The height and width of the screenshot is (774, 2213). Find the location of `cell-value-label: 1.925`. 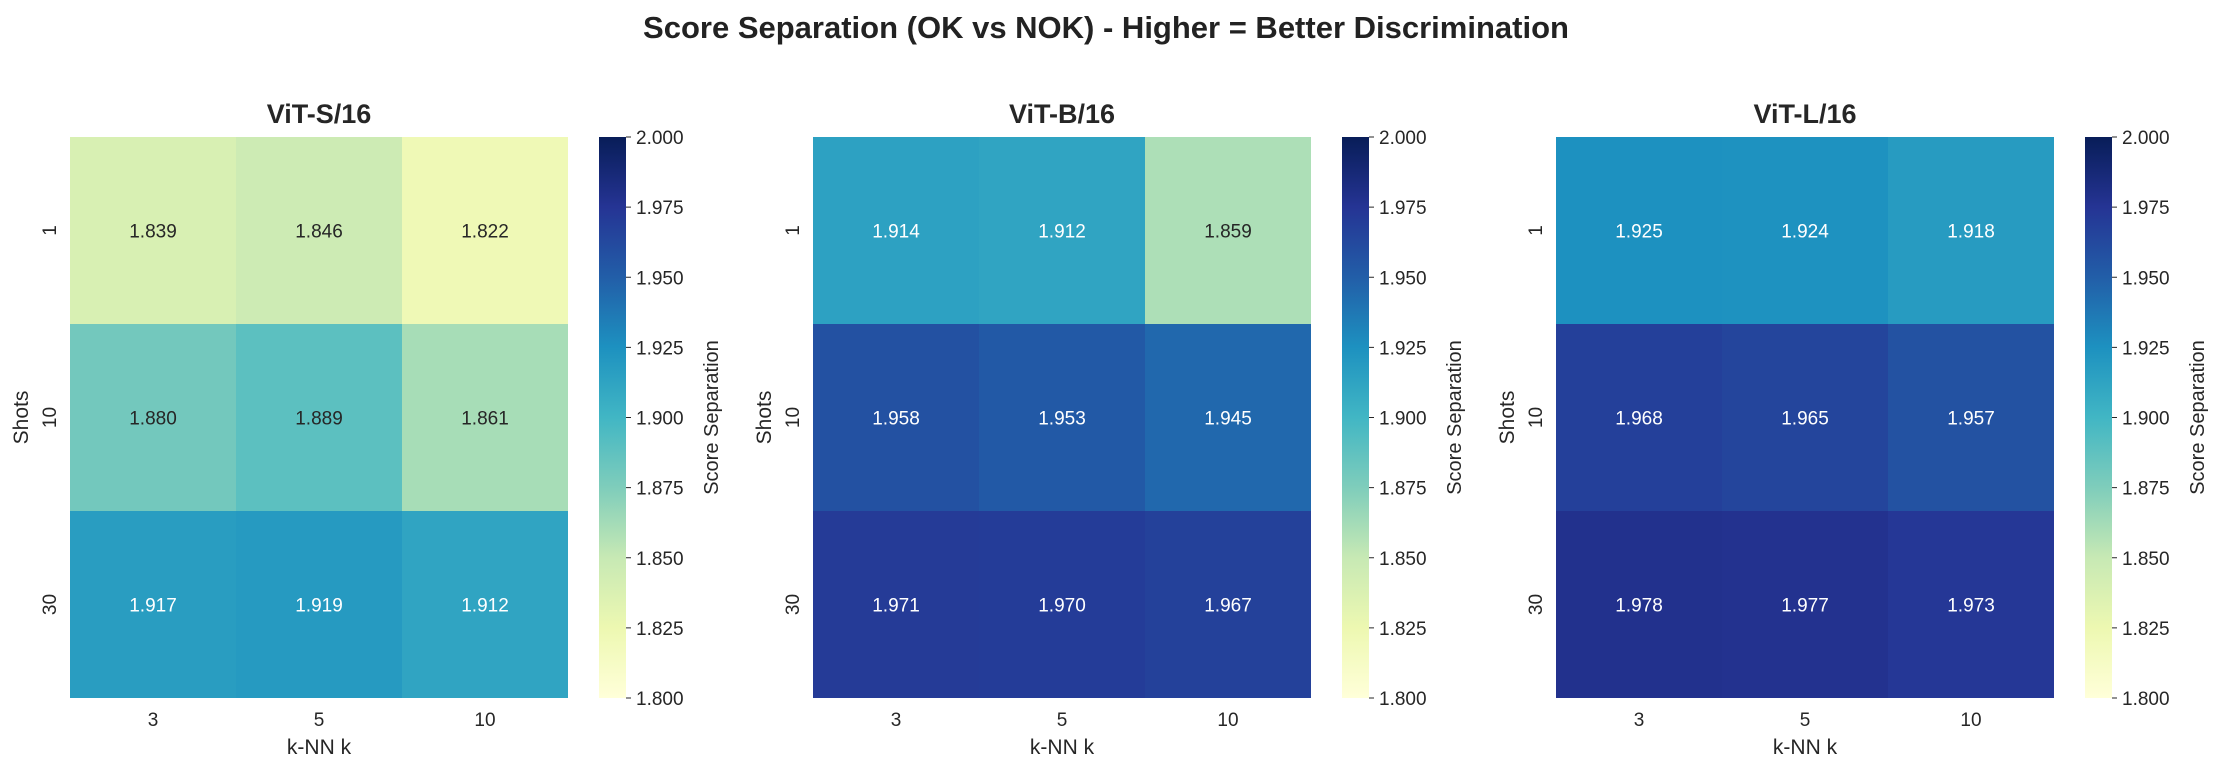

cell-value-label: 1.925 is located at coordinates (1639, 232).